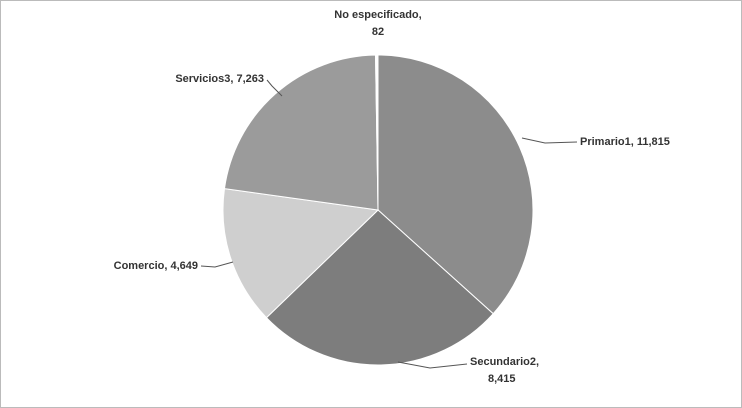 This screenshot has height=408, width=742. I want to click on data-label: No especificado,, so click(377, 15).